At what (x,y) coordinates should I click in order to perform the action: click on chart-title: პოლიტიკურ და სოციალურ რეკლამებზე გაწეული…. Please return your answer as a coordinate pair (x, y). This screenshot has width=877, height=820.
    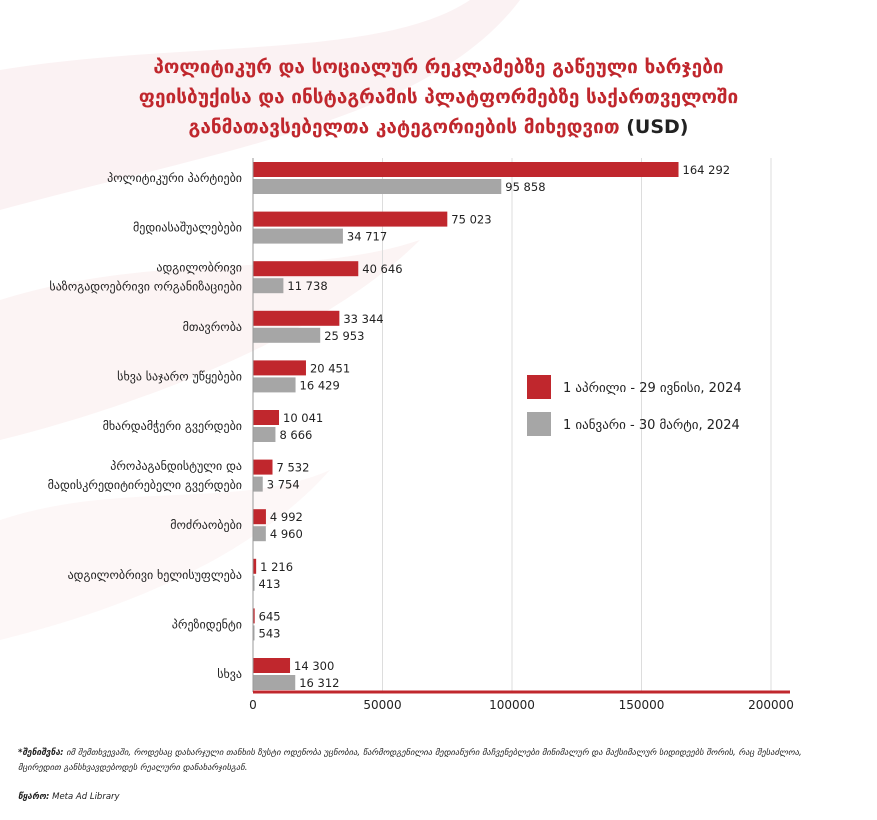
    Looking at the image, I should click on (438, 97).